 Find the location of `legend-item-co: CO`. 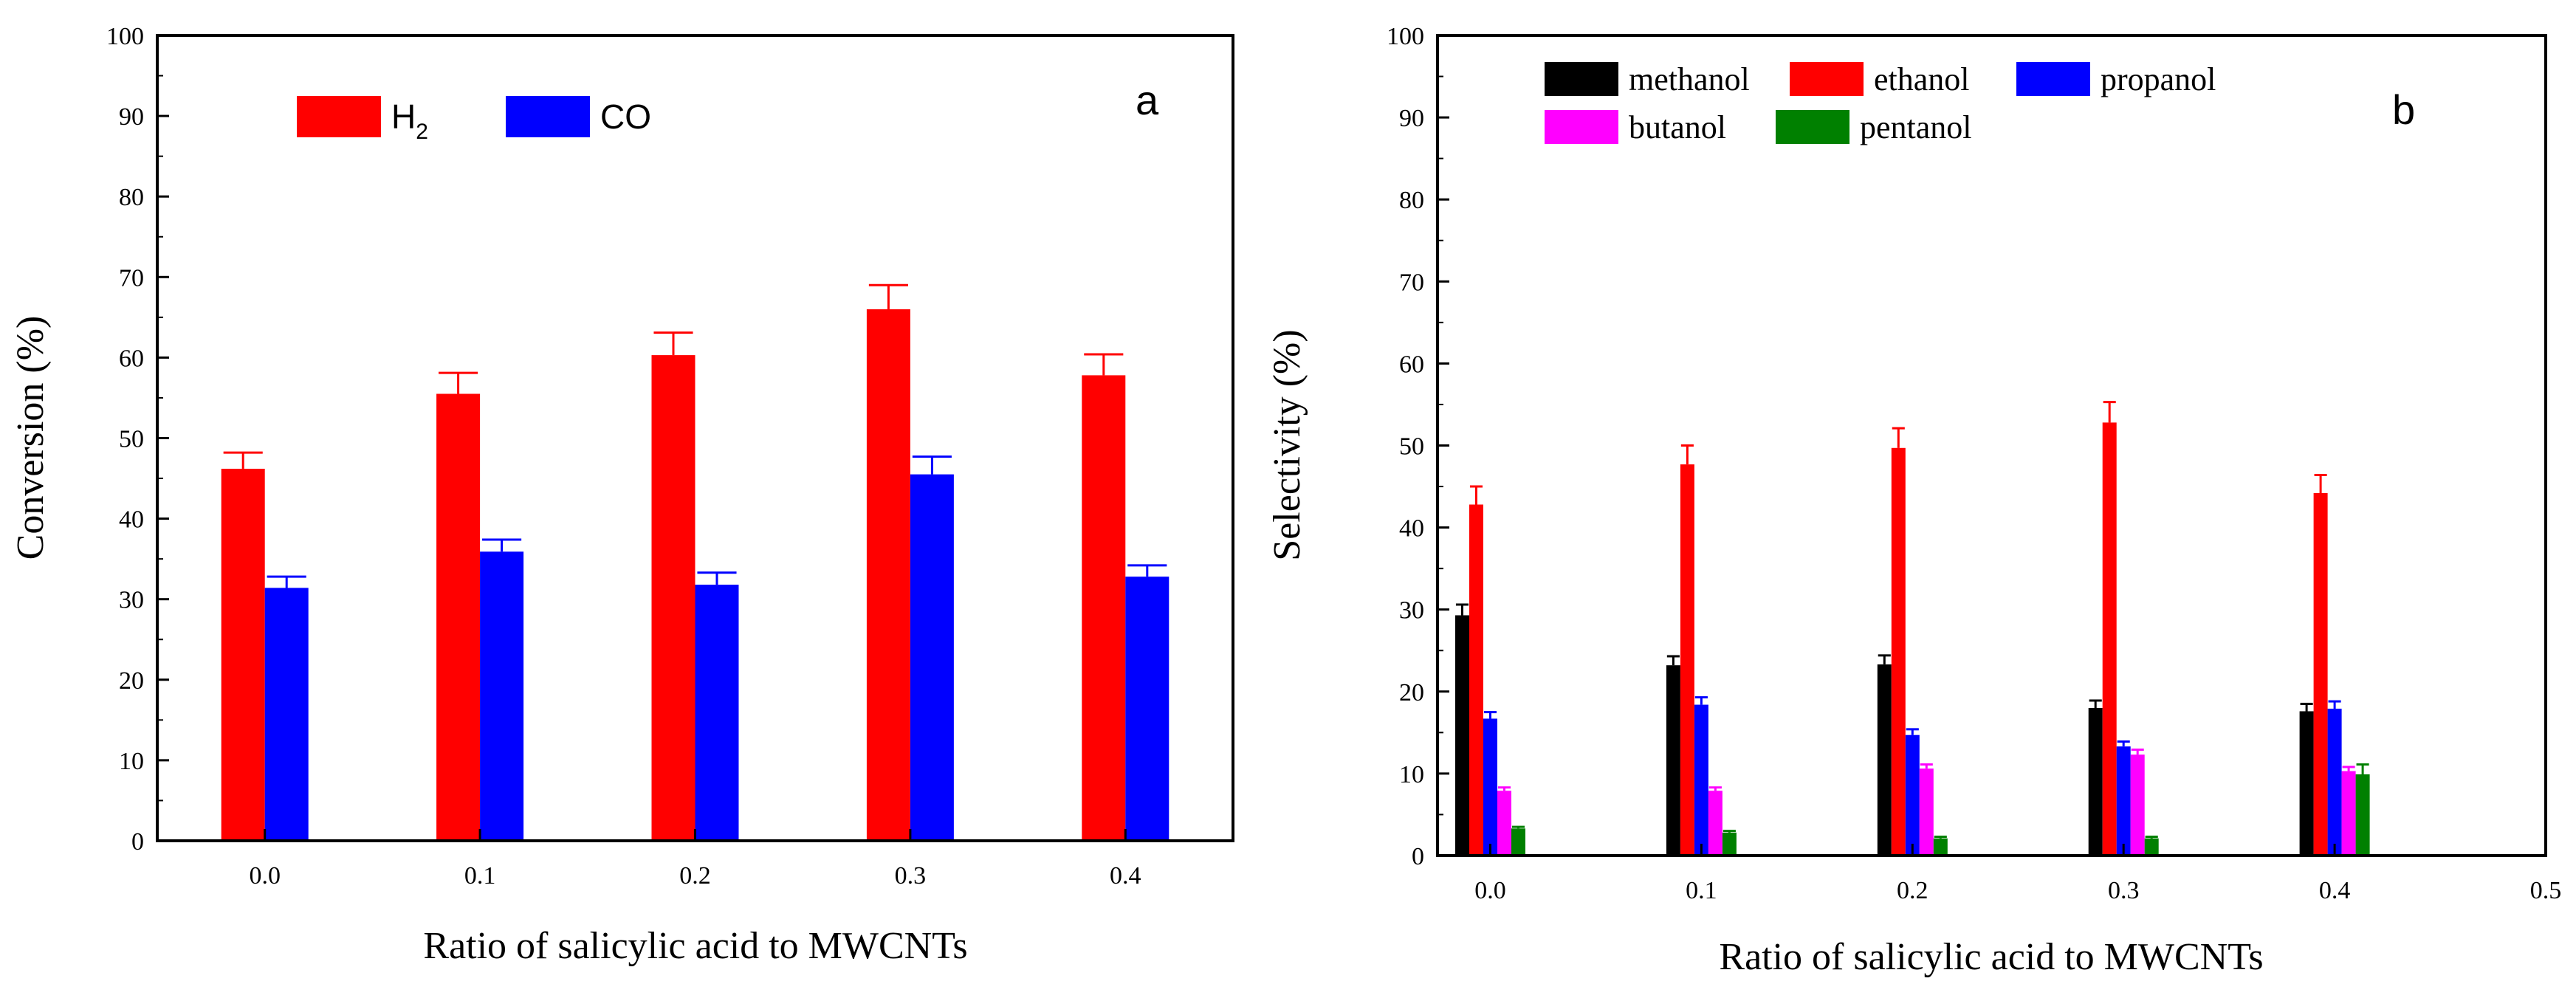

legend-item-co: CO is located at coordinates (578, 116).